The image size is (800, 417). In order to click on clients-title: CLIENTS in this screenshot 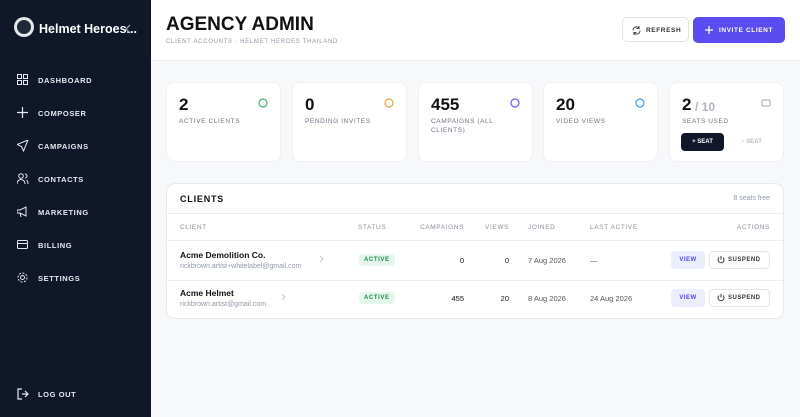, I will do `click(202, 199)`.